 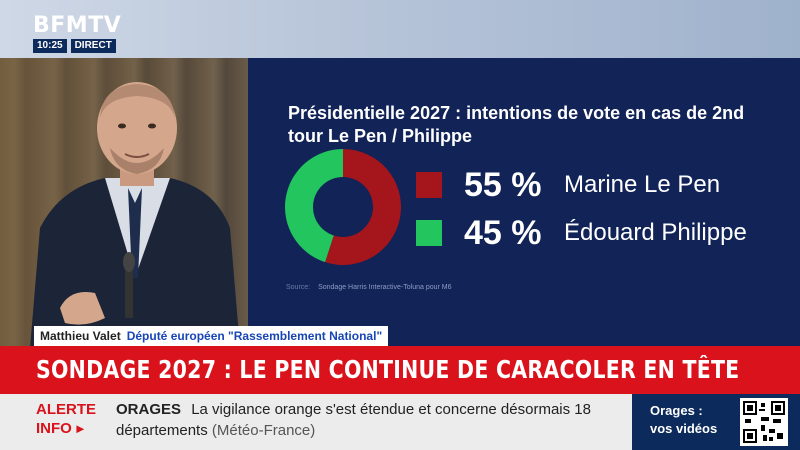 What do you see at coordinates (695, 420) in the screenshot?
I see `promo-text: Orages : vos vidéos` at bounding box center [695, 420].